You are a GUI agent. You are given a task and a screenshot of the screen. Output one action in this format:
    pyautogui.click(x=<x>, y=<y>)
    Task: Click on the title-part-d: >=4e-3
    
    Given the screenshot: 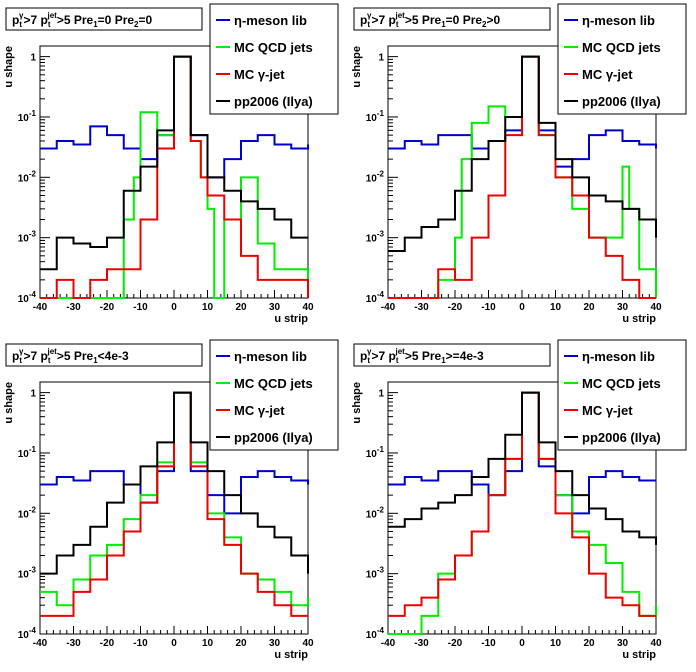 What is the action you would take?
    pyautogui.click(x=465, y=356)
    